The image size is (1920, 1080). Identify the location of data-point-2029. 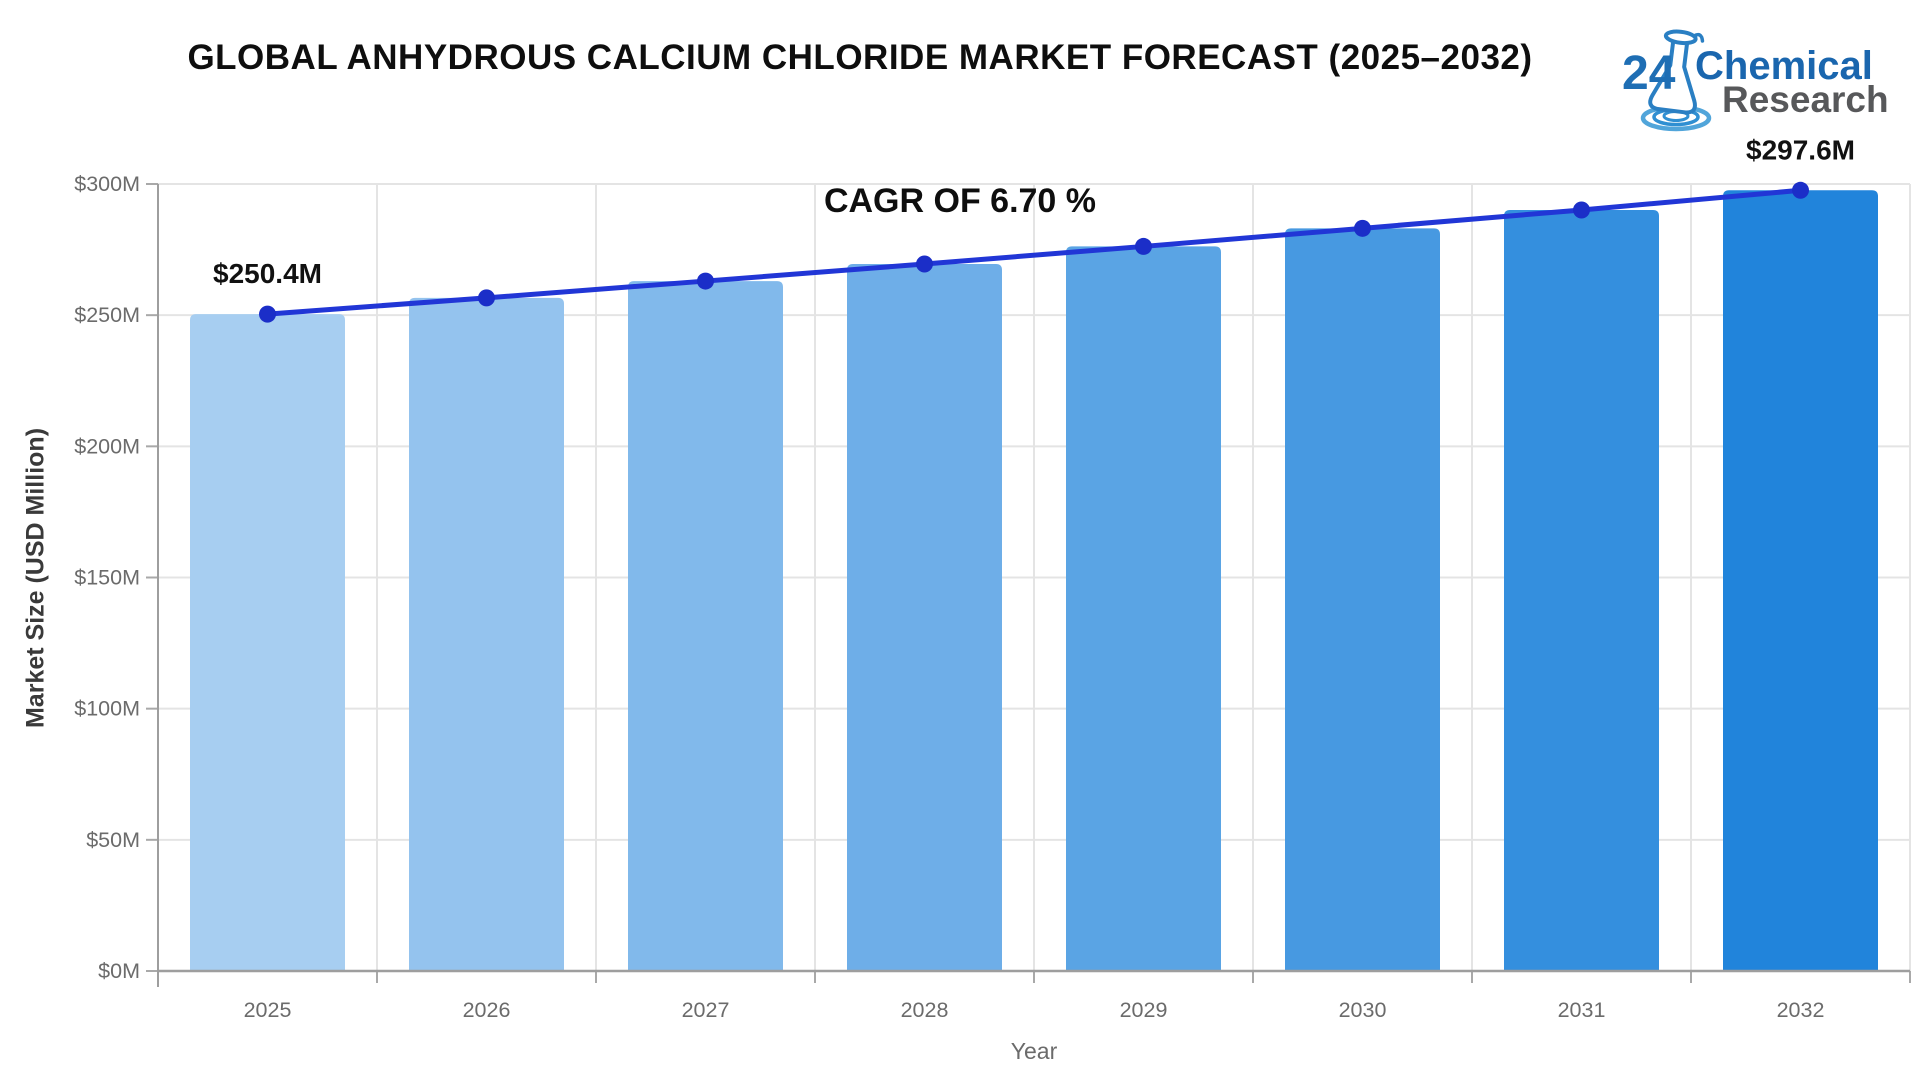
(1143, 246).